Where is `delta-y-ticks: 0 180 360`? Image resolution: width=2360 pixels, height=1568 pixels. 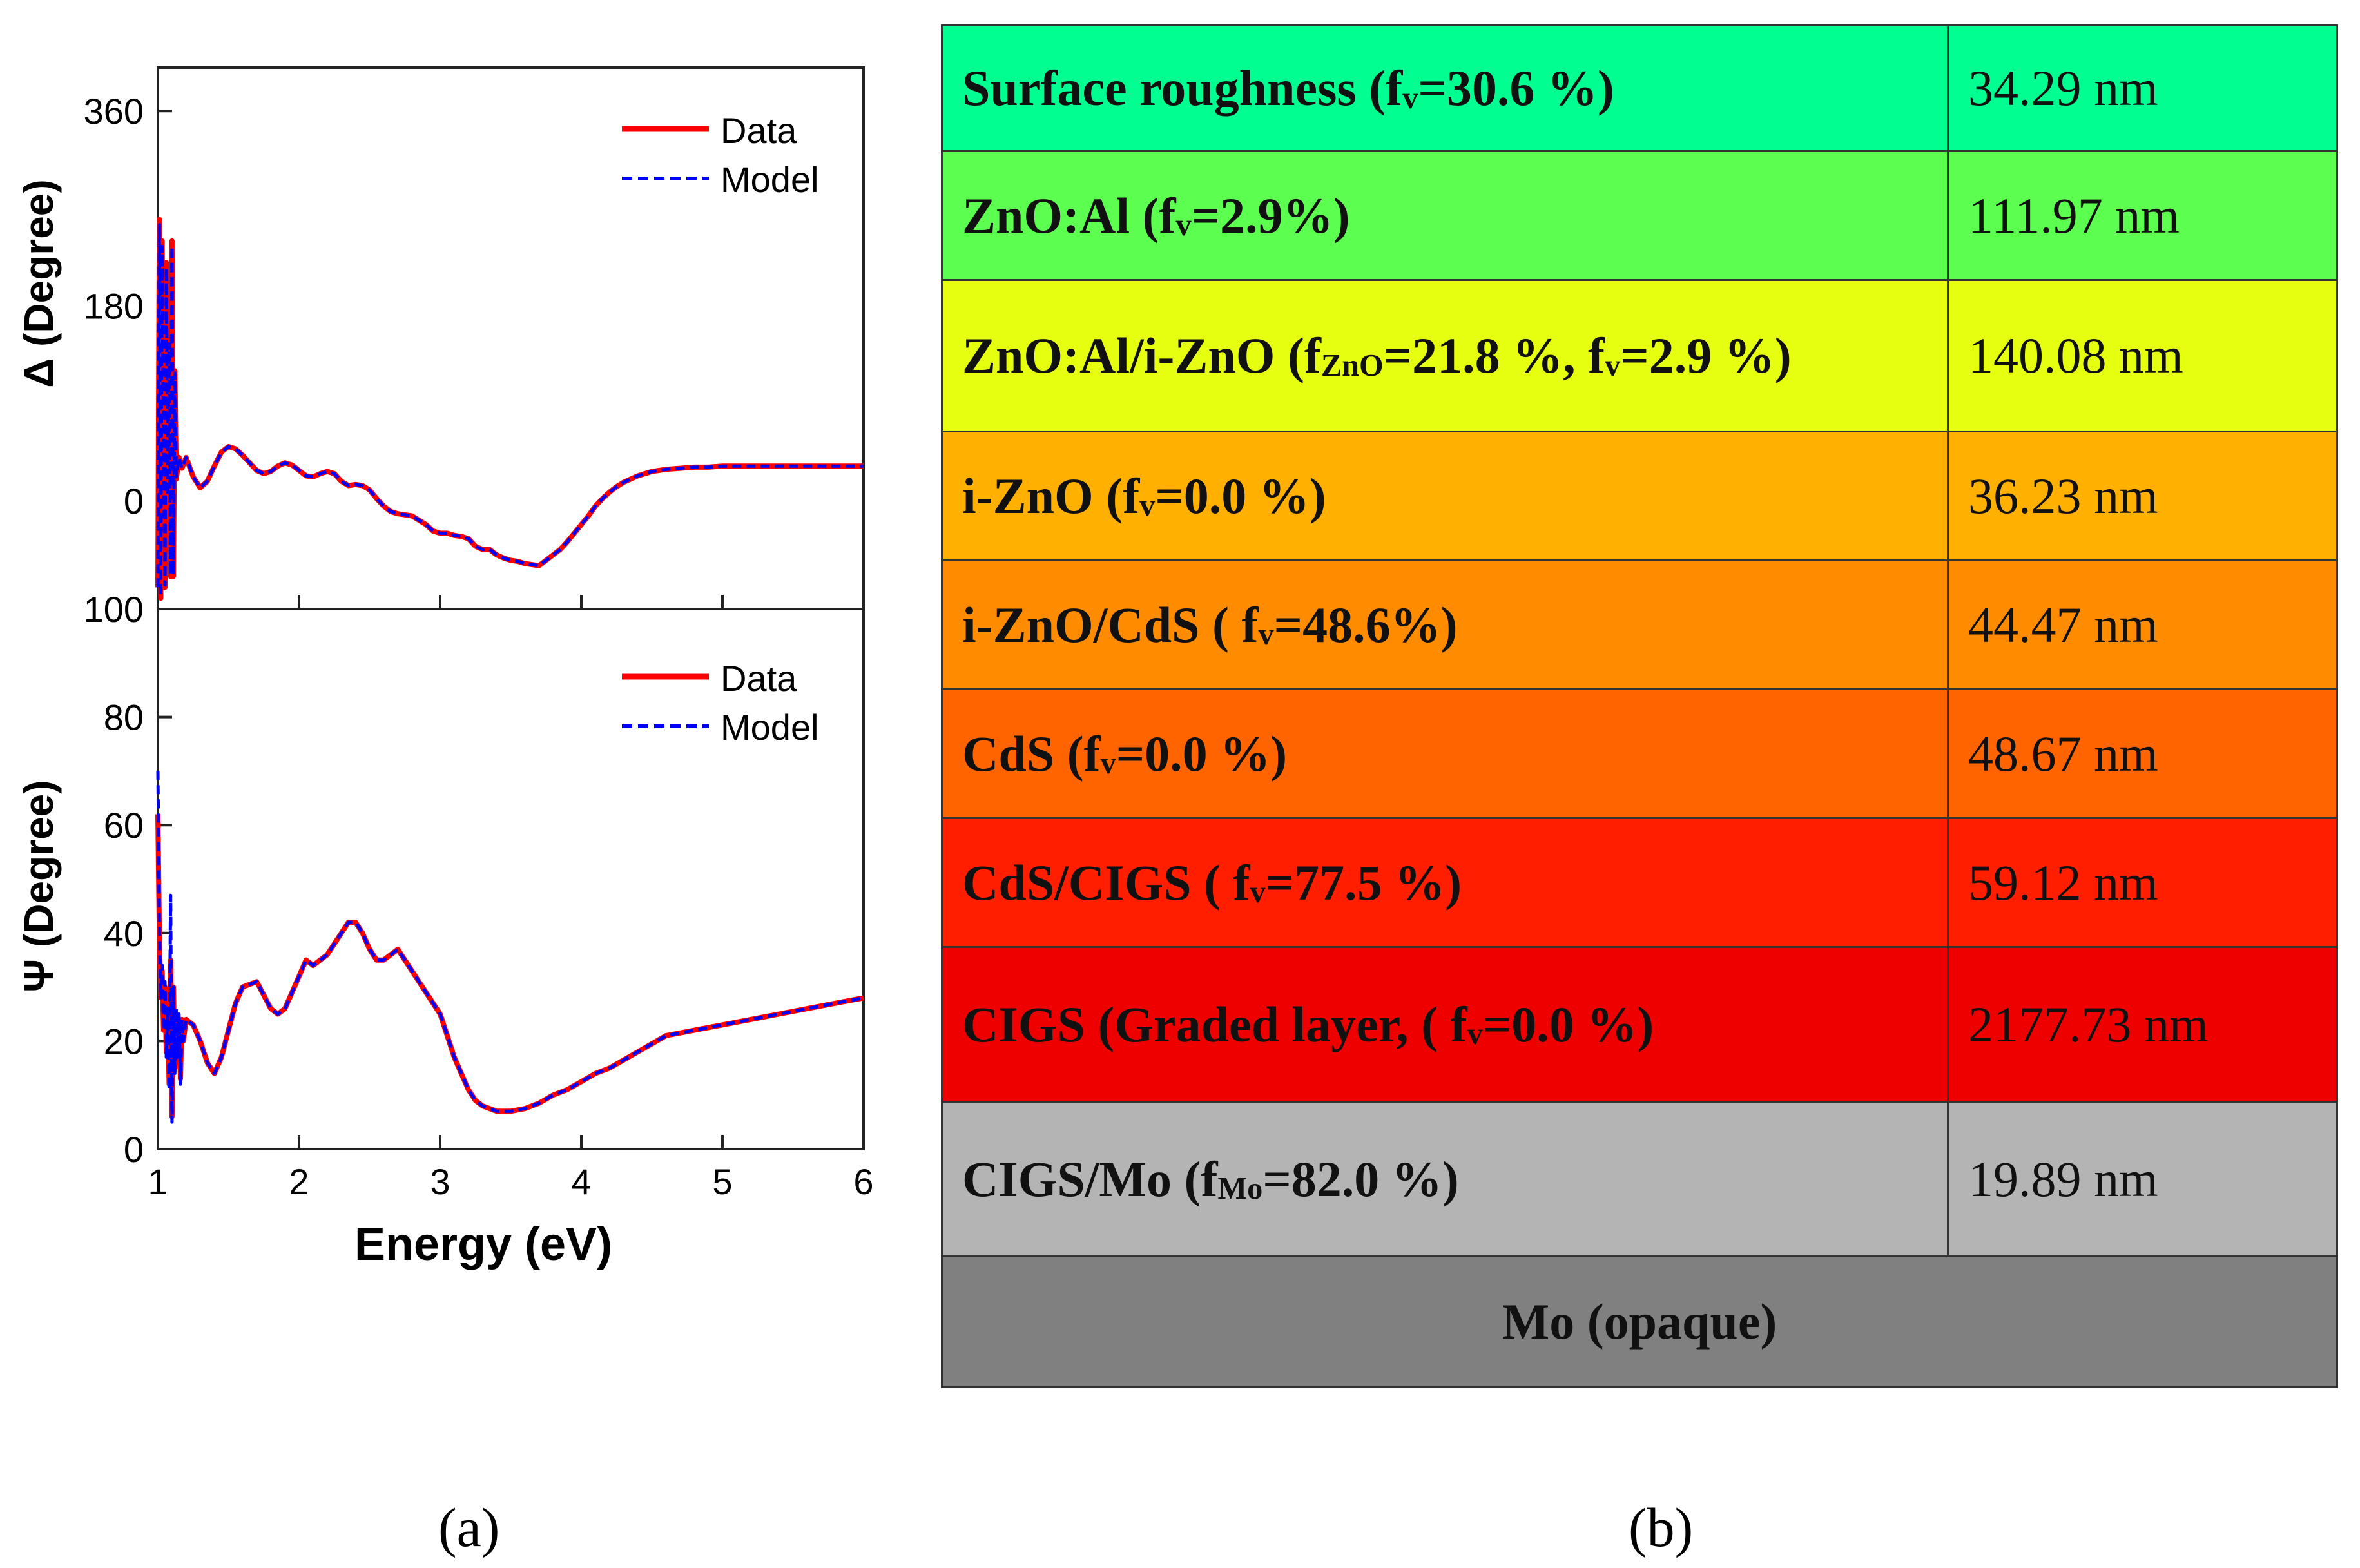 delta-y-ticks: 0 180 360 is located at coordinates (128, 306).